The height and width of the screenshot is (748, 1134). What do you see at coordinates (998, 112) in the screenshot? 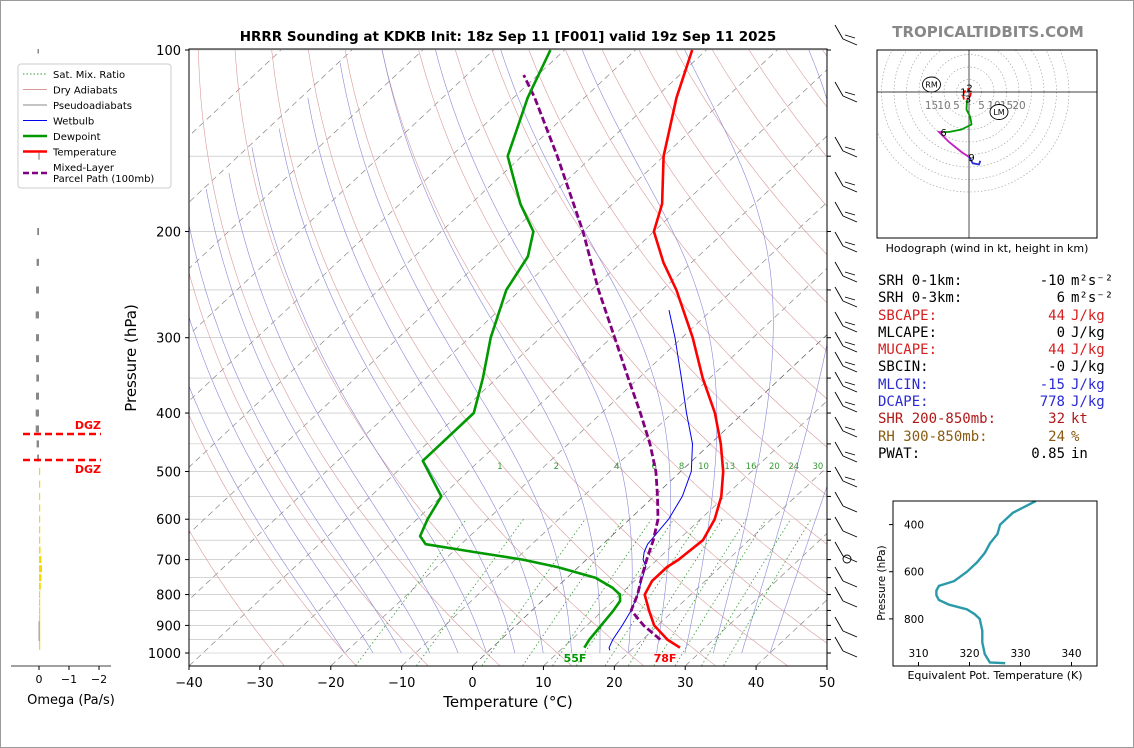
I see `storm-motion-label: LM` at bounding box center [998, 112].